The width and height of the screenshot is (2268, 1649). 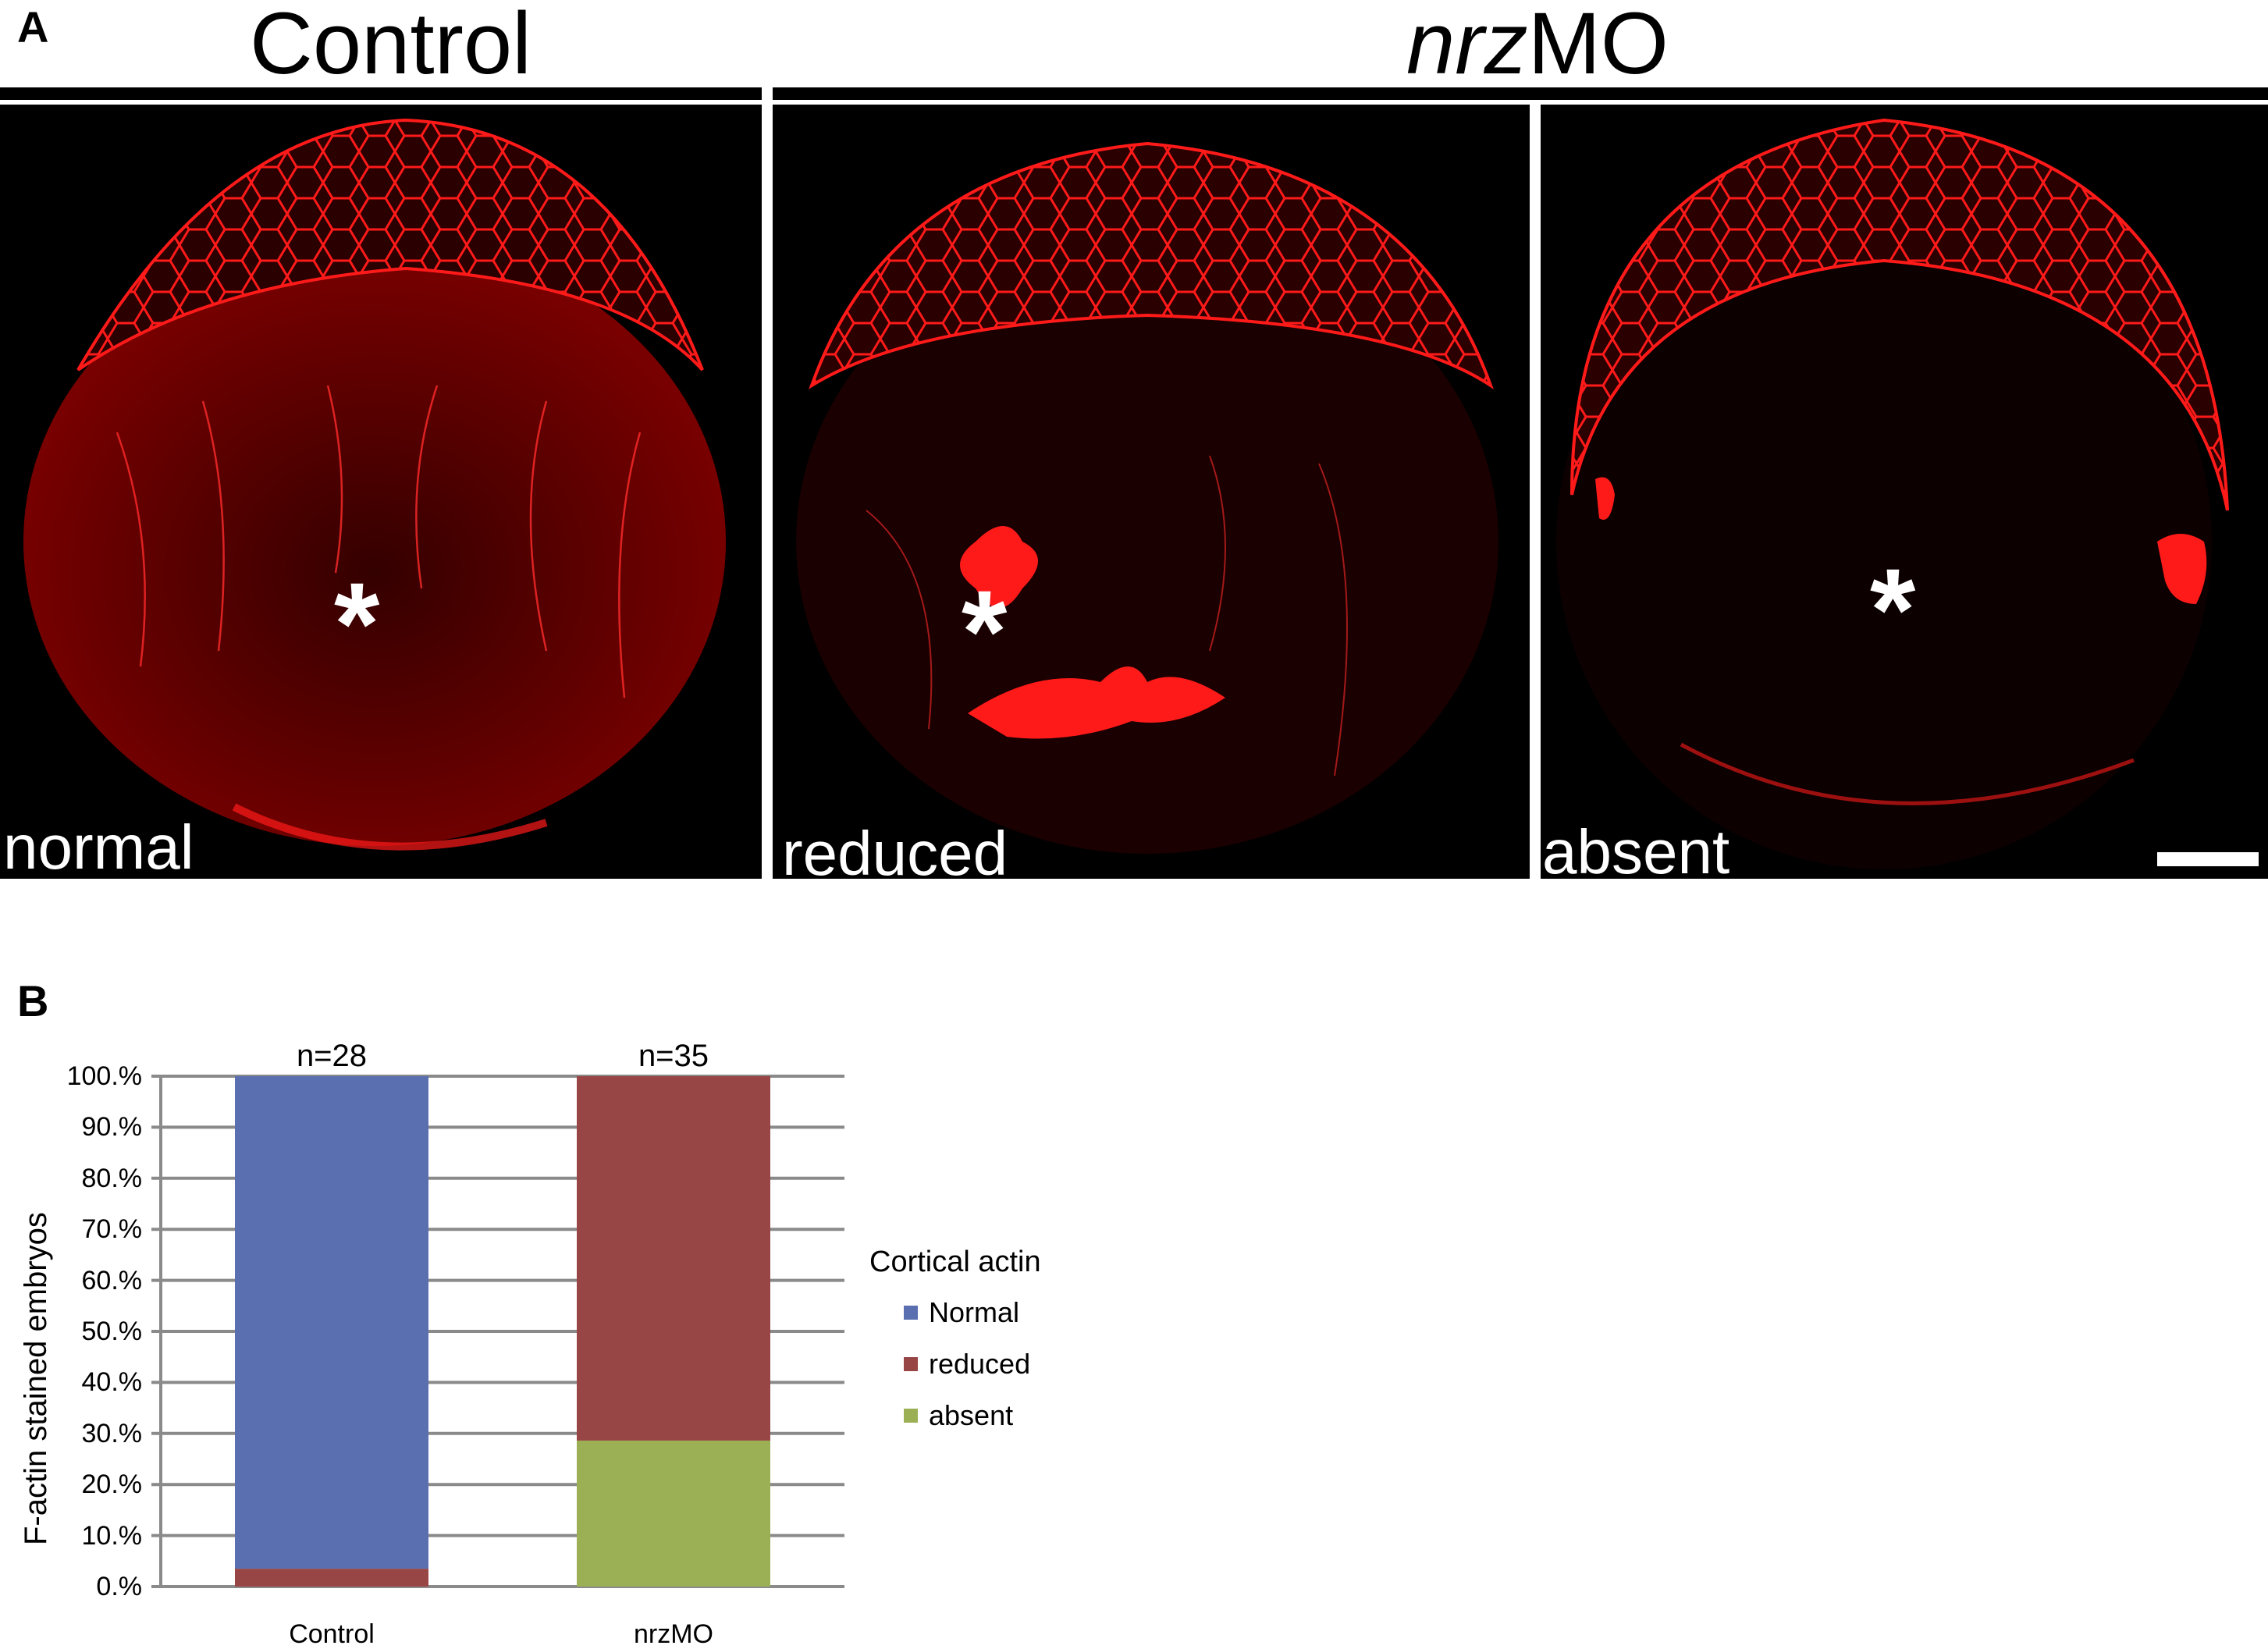 I want to click on y-tick-label: 40.%, so click(x=112, y=1383).